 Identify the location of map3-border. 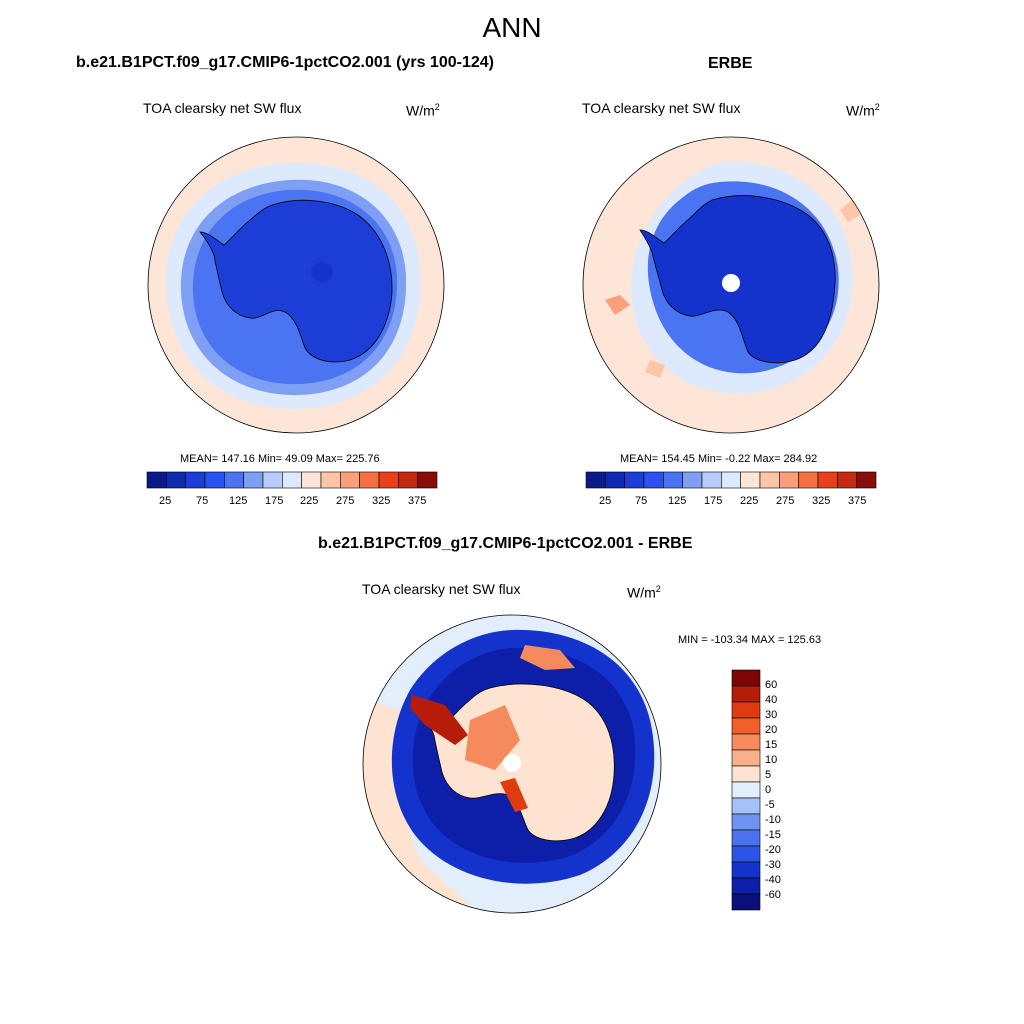
(512, 764).